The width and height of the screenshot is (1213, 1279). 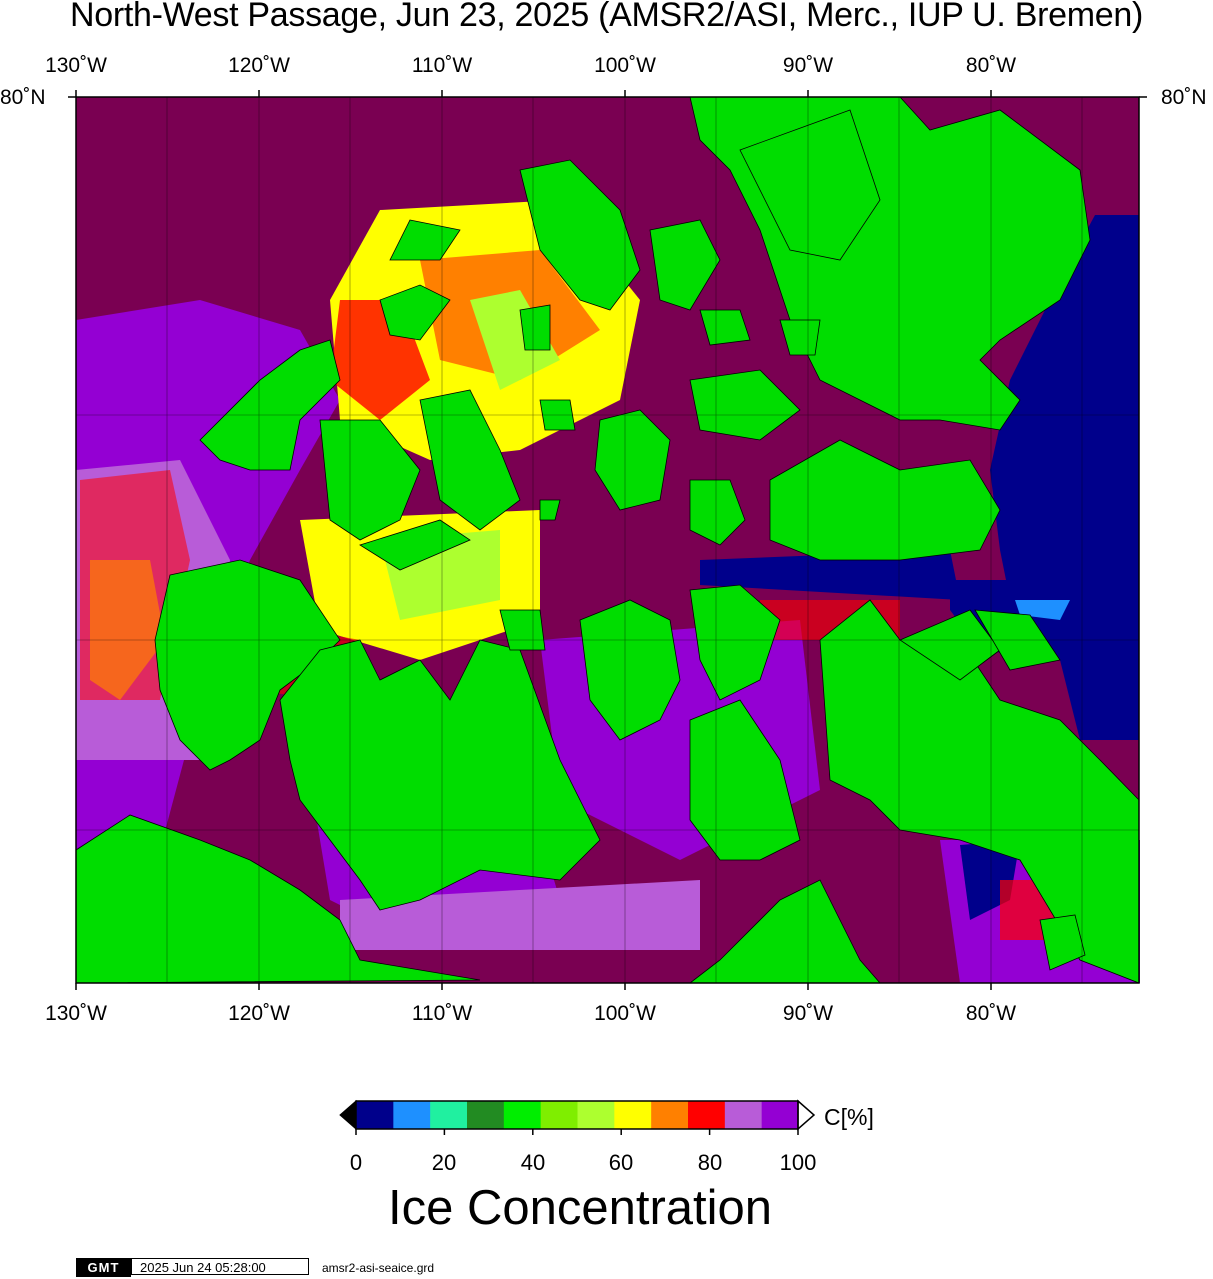 I want to click on colorbar-tick-label: 20, so click(x=444, y=1162).